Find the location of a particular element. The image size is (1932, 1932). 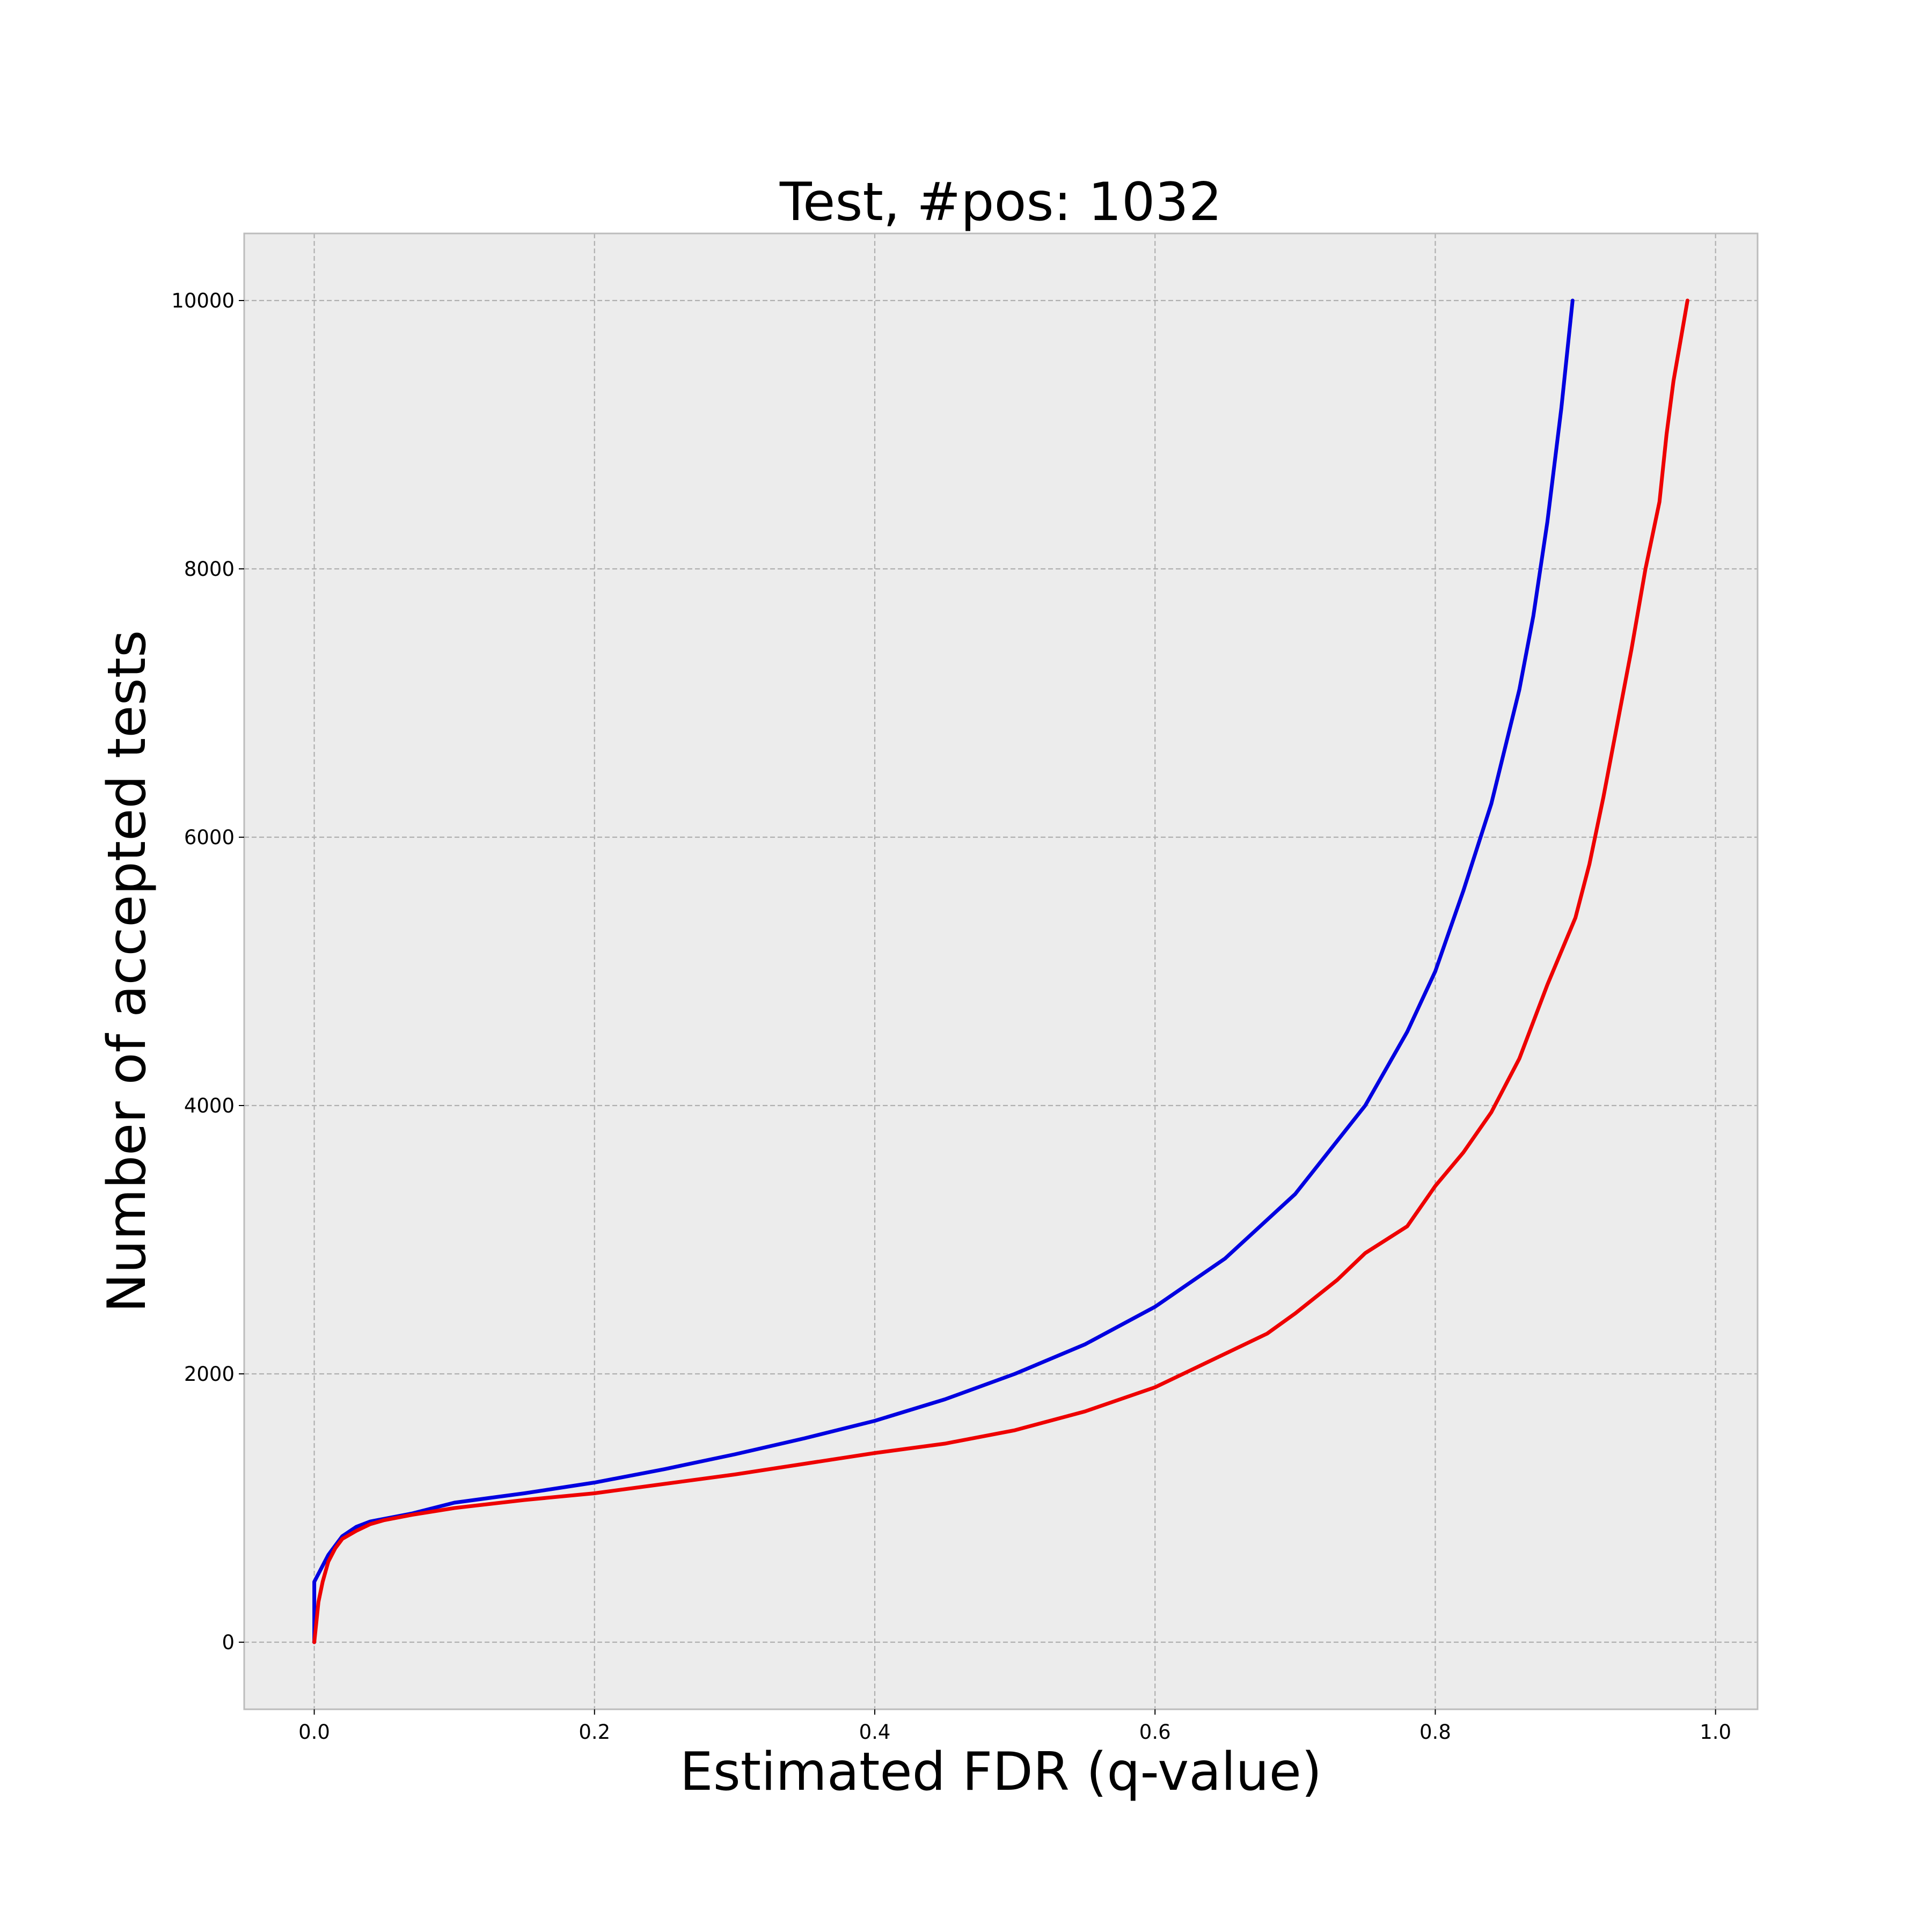

y-tick-label: 10000 is located at coordinates (203, 300).